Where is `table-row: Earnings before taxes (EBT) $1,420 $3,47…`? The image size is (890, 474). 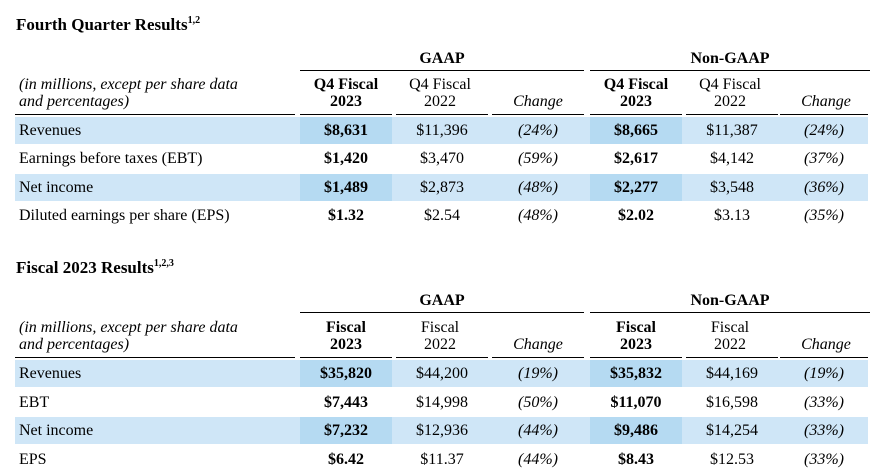
table-row: Earnings before taxes (EBT) $1,420 $3,47… is located at coordinates (441, 158).